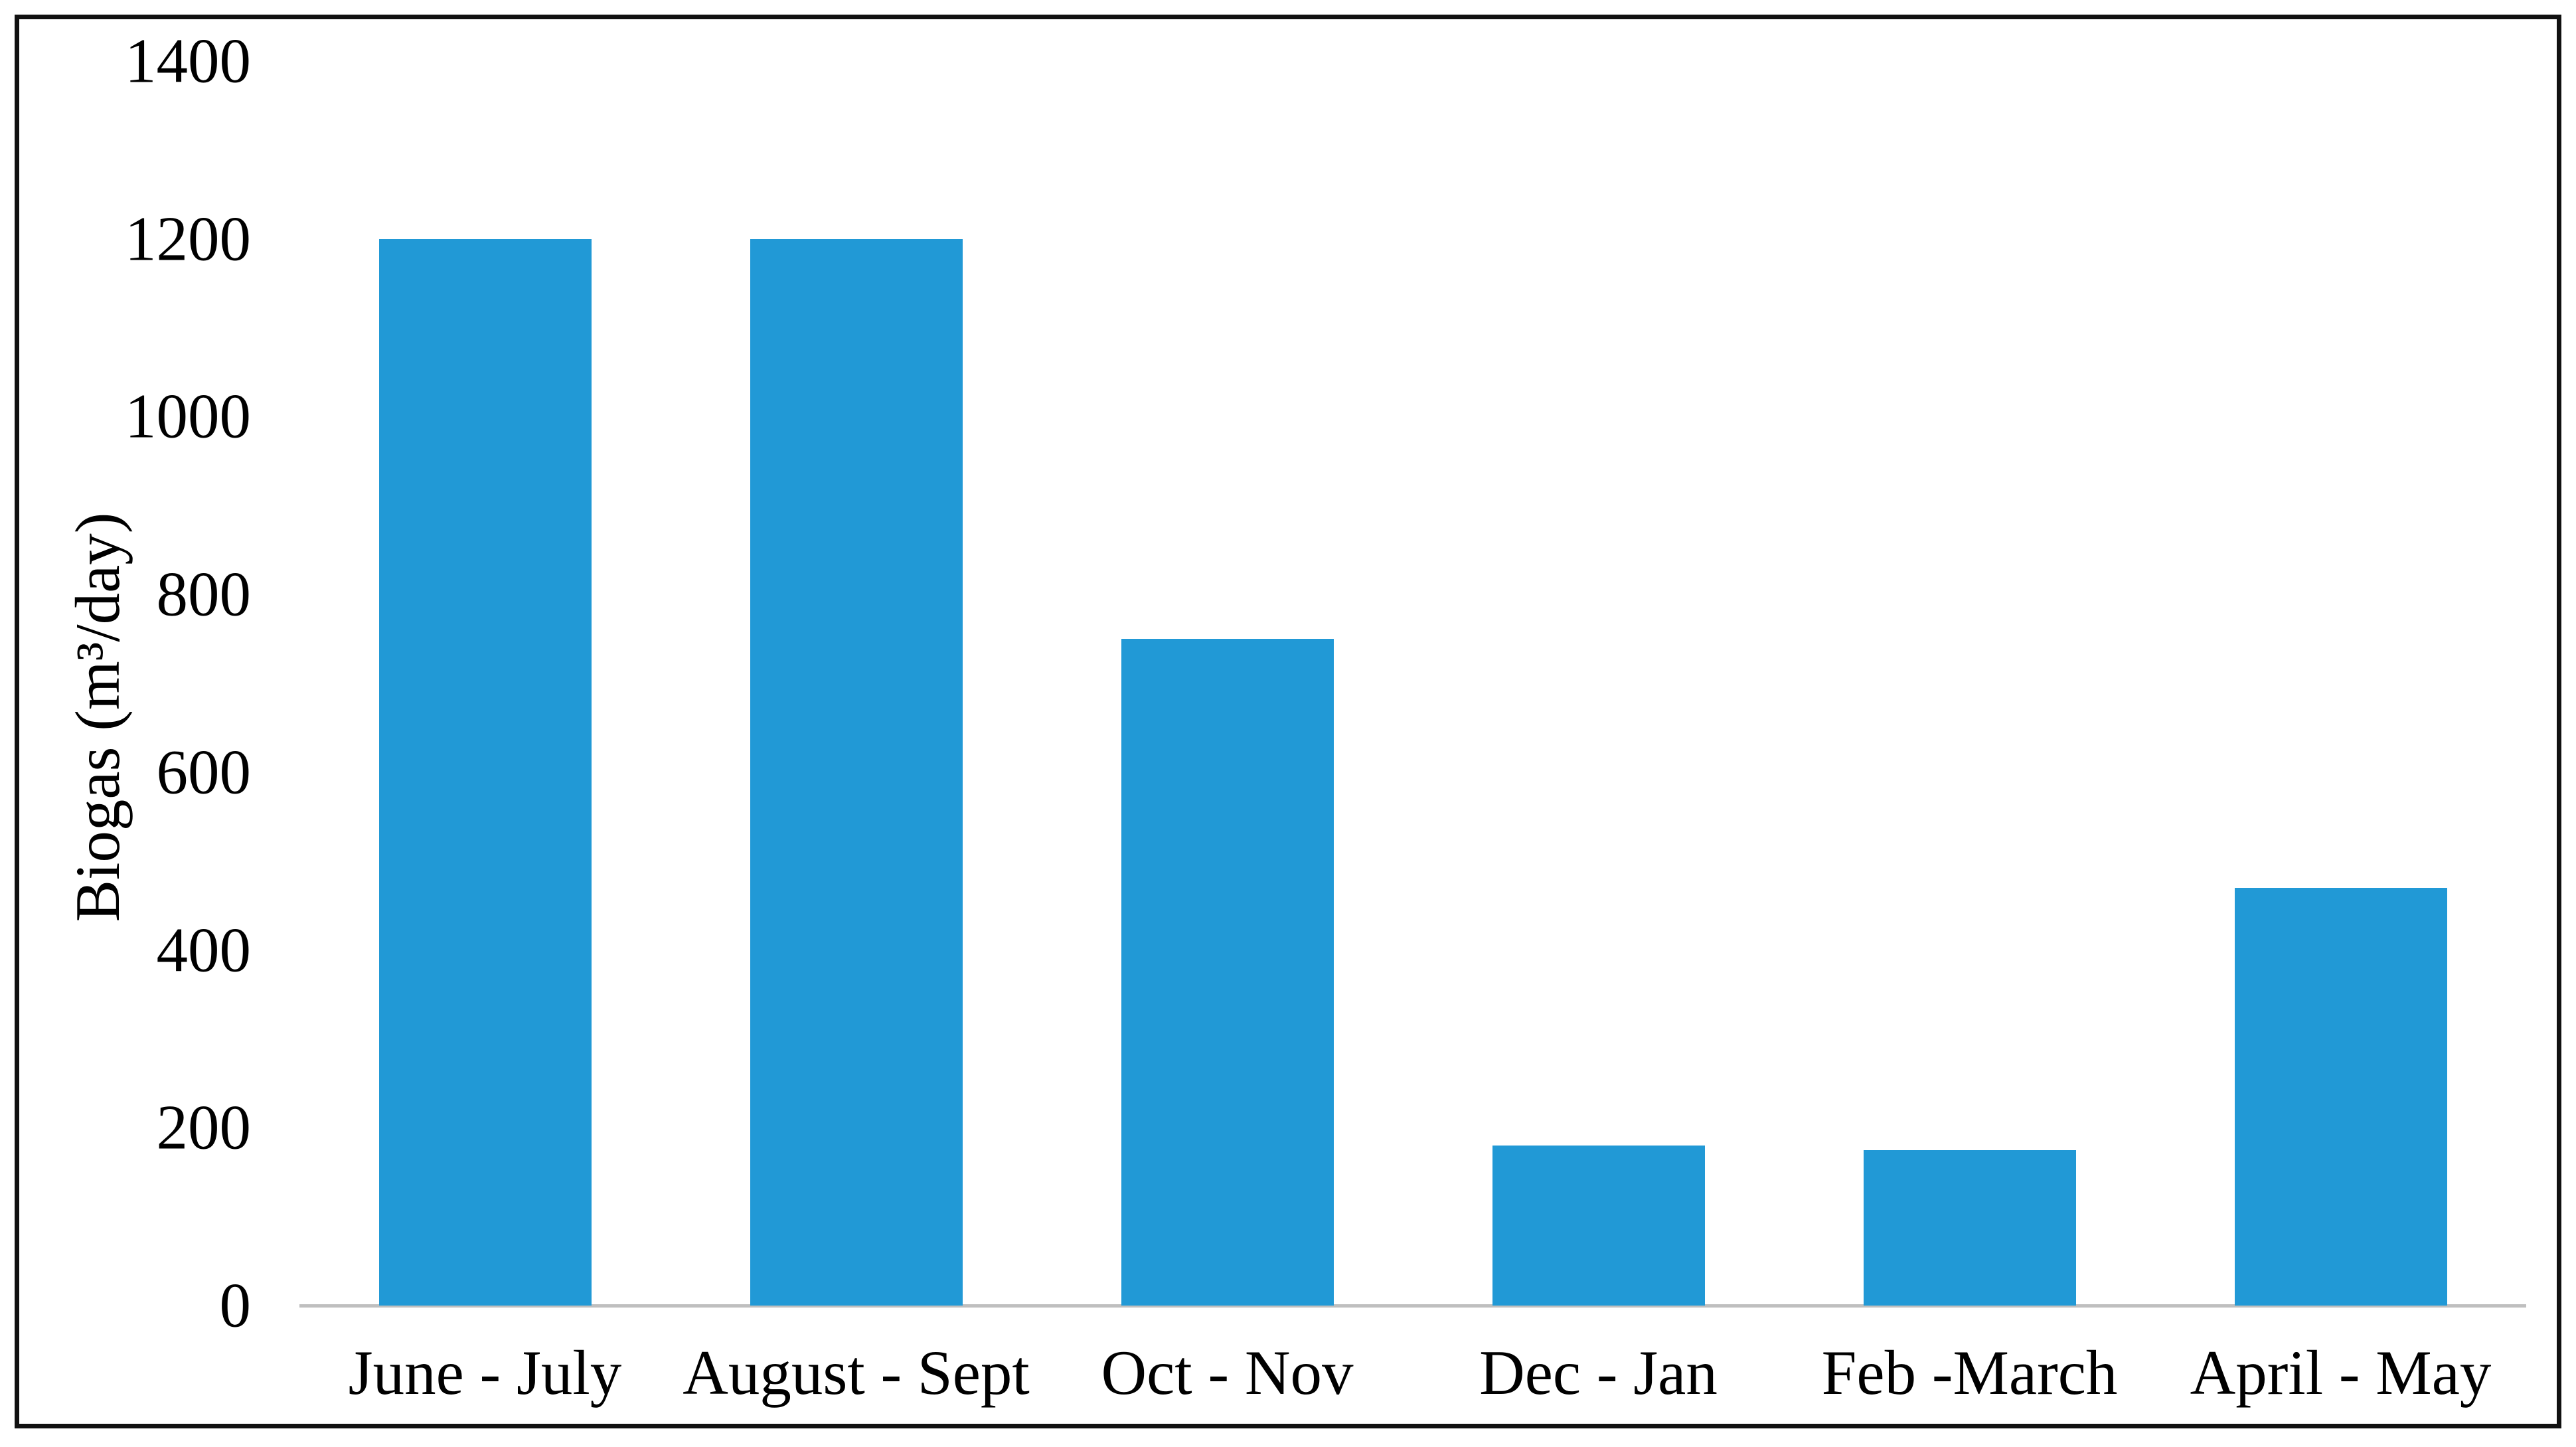  I want to click on x-tick-label: June - July, so click(485, 1372).